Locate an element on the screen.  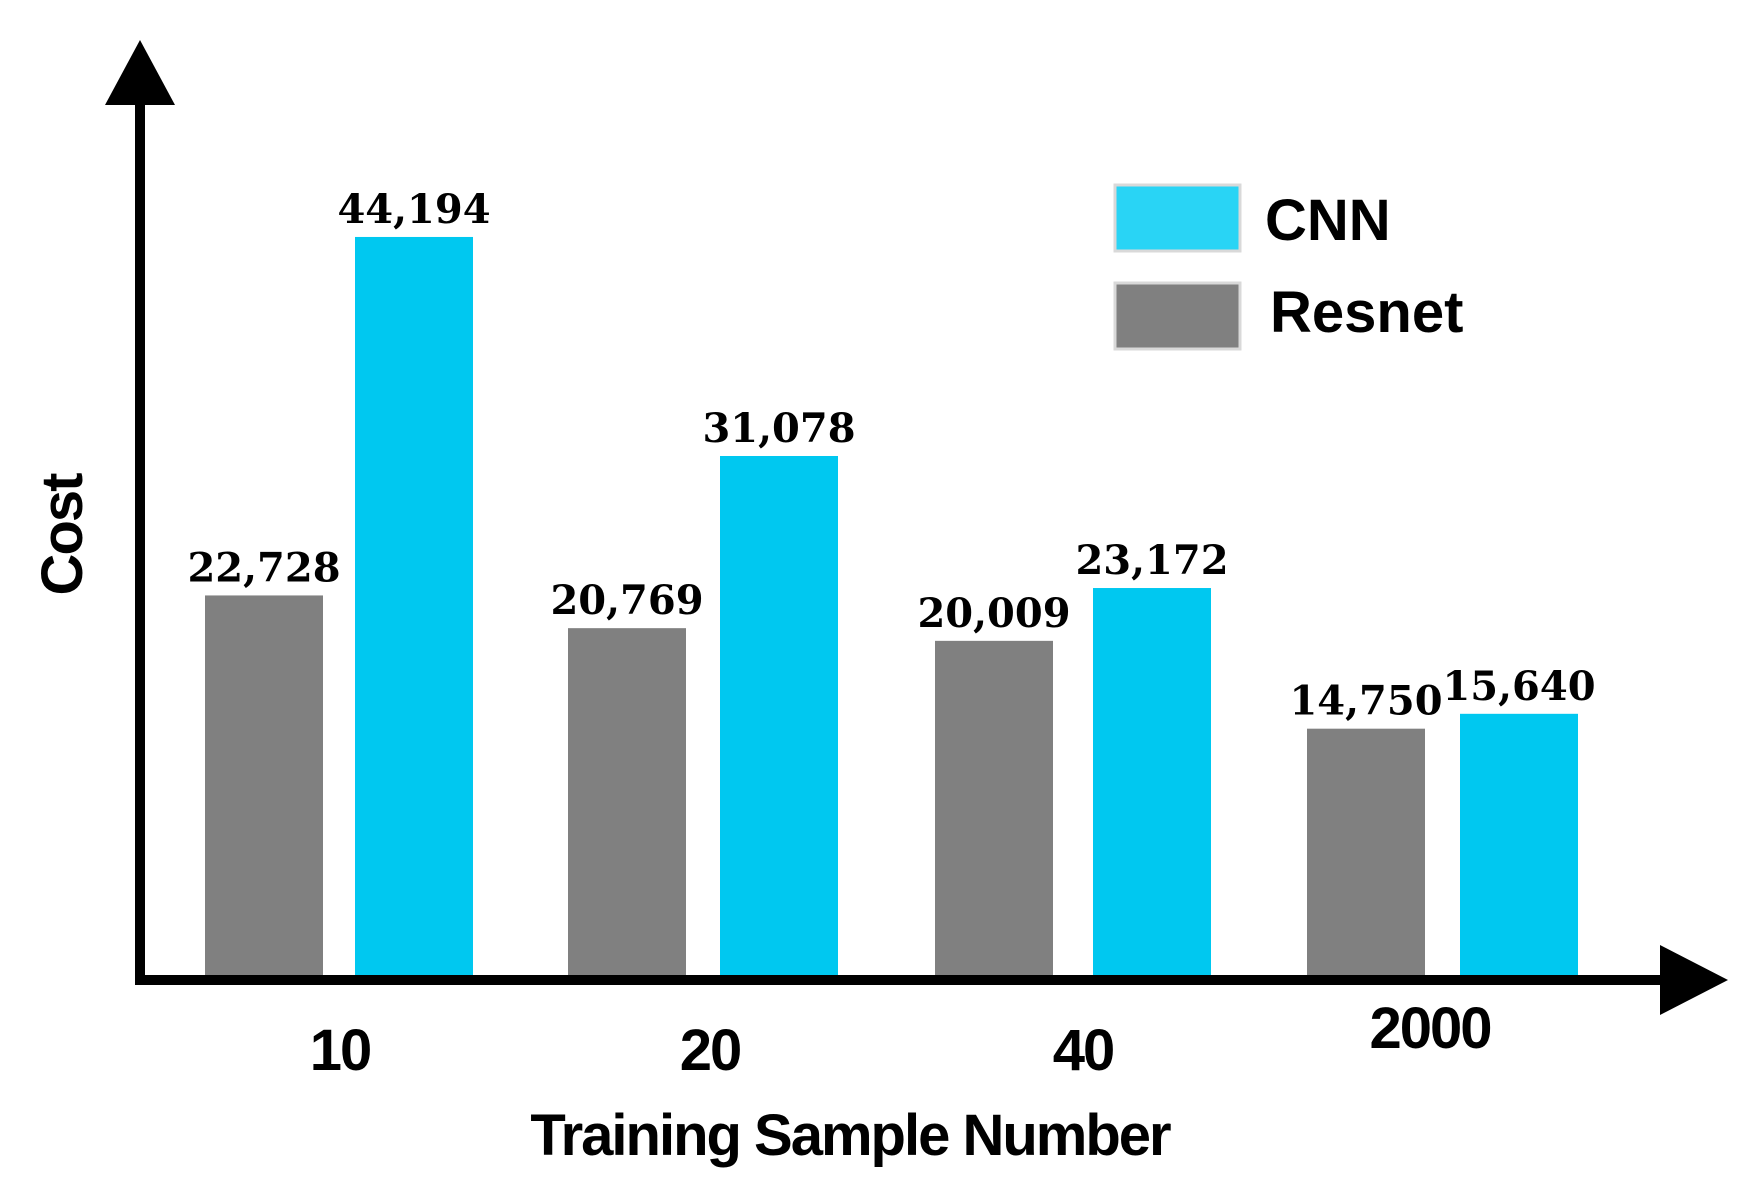
legend-label-cnn: CNN is located at coordinates (1328, 220).